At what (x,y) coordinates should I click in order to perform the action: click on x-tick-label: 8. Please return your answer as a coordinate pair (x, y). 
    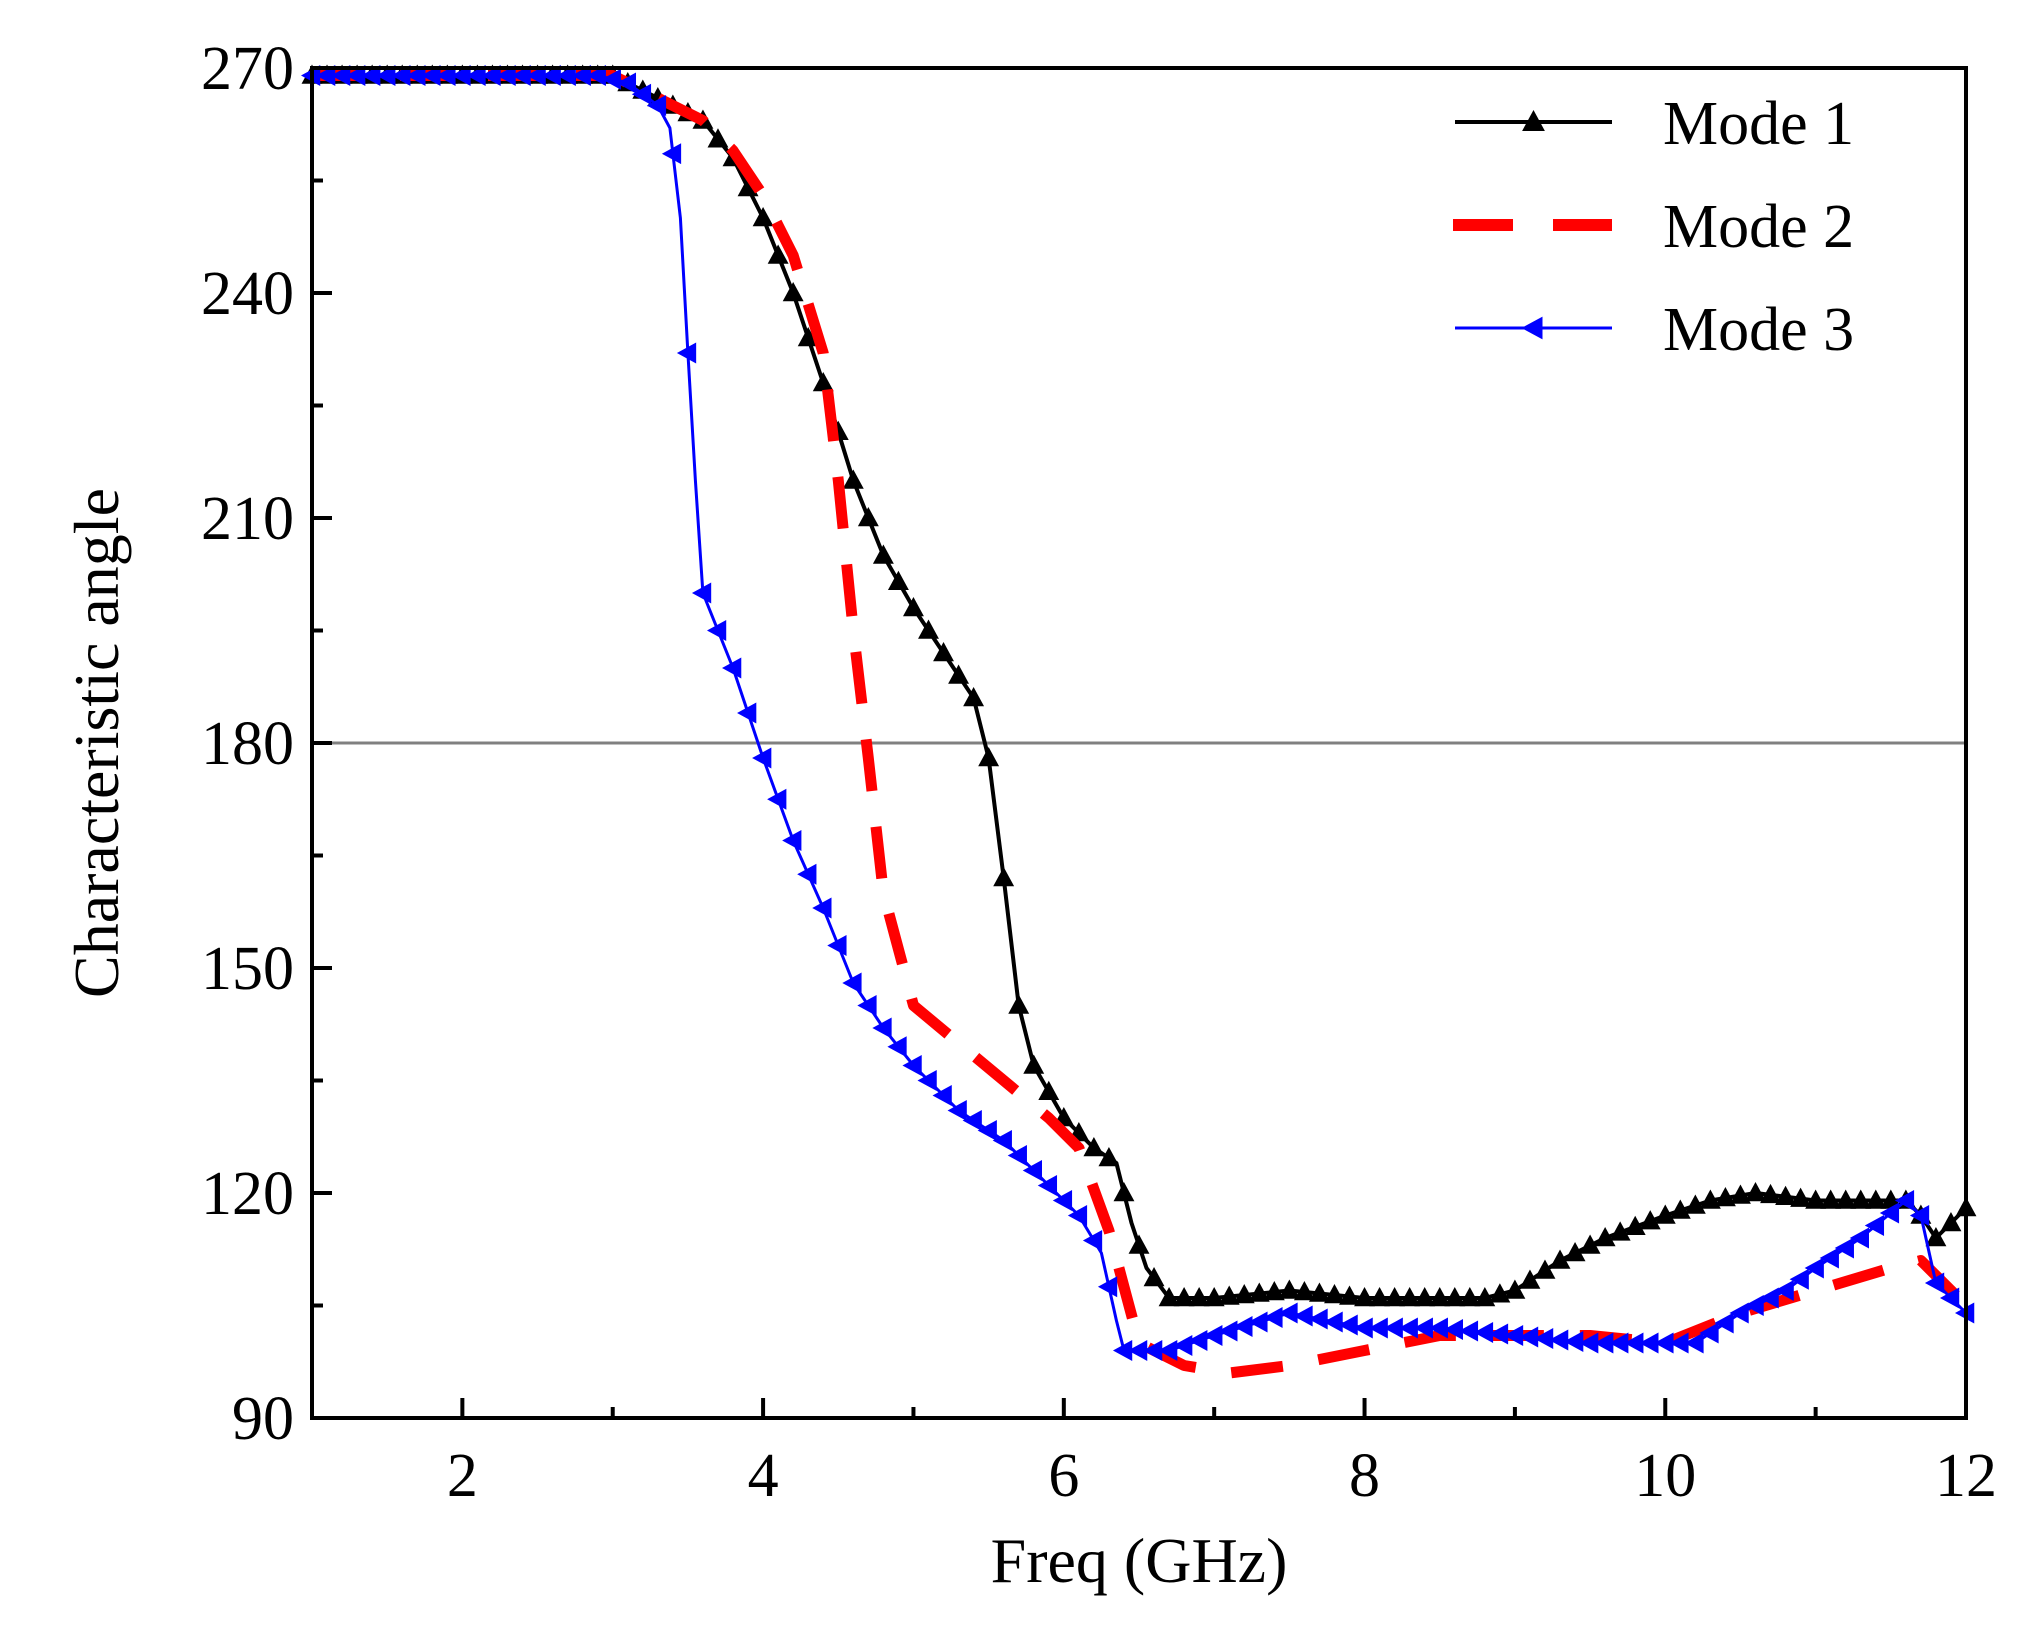
    Looking at the image, I should click on (1364, 1476).